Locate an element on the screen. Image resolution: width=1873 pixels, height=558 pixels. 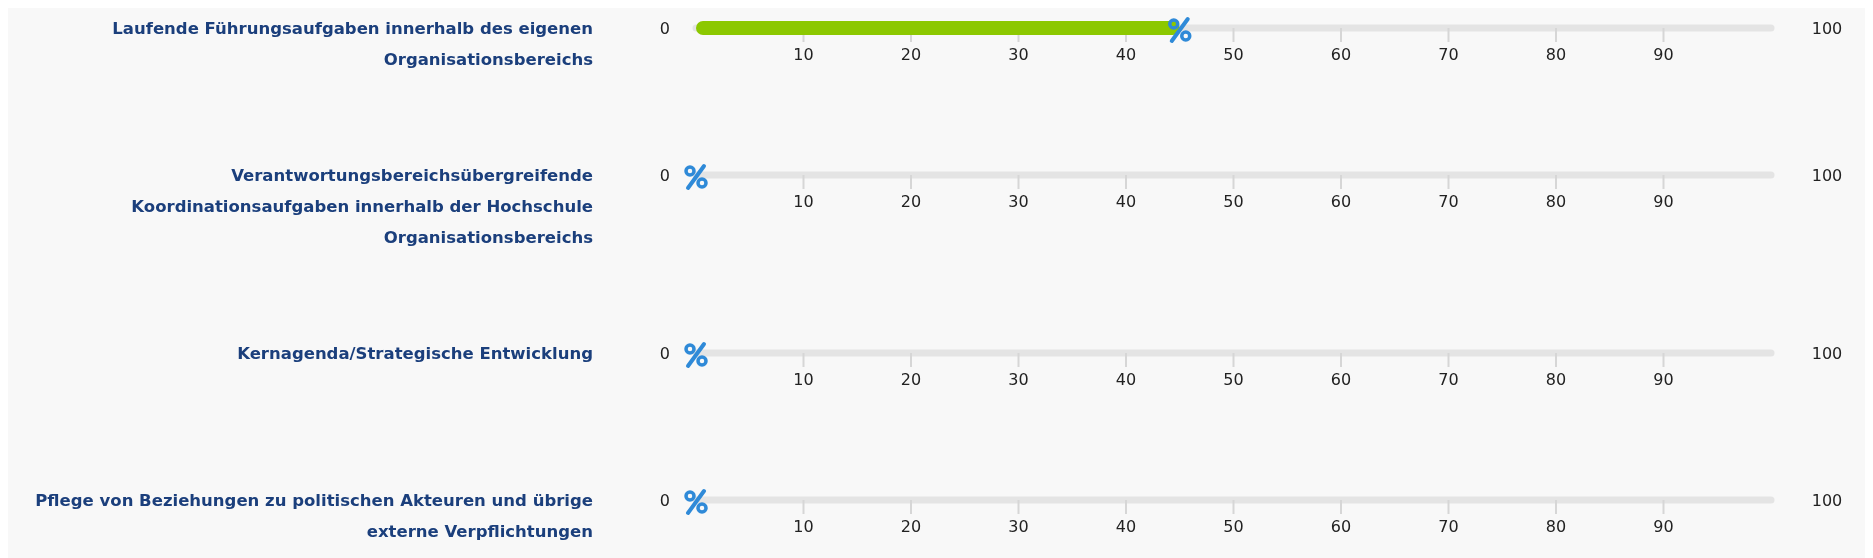
y-tick-label: Laufende Führungsaufgaben innerhalb des eigenen Organisationsbereichs is located at coordinates (353, 44).